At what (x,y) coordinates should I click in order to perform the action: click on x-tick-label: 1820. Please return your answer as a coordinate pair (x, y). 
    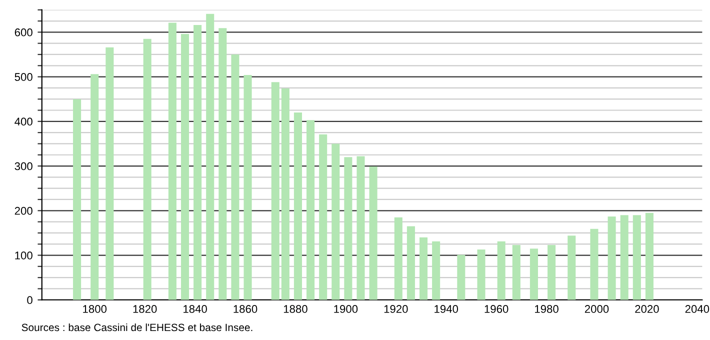
    Looking at the image, I should click on (145, 309).